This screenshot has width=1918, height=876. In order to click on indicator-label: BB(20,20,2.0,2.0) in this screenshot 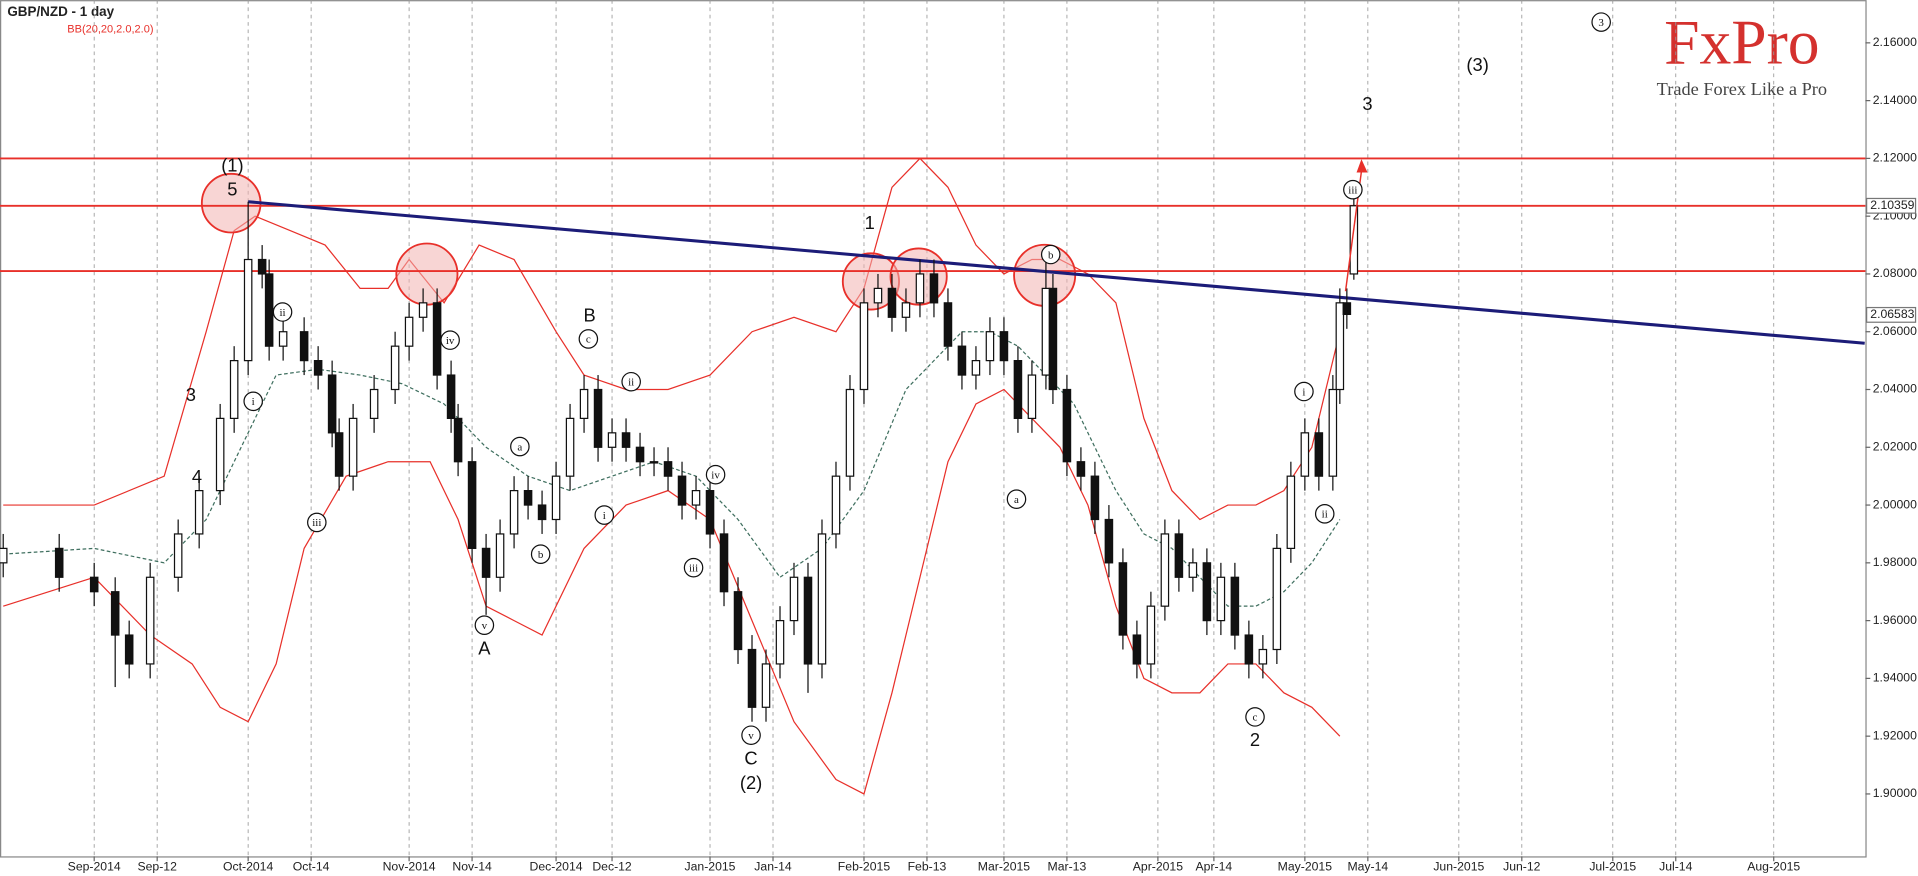, I will do `click(110, 29)`.